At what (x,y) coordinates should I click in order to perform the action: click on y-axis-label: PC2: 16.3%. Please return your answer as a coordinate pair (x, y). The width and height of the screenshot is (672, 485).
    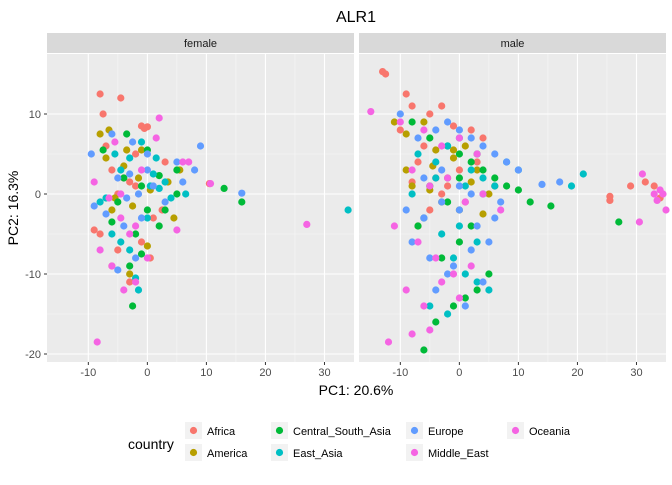
    Looking at the image, I should click on (13, 208).